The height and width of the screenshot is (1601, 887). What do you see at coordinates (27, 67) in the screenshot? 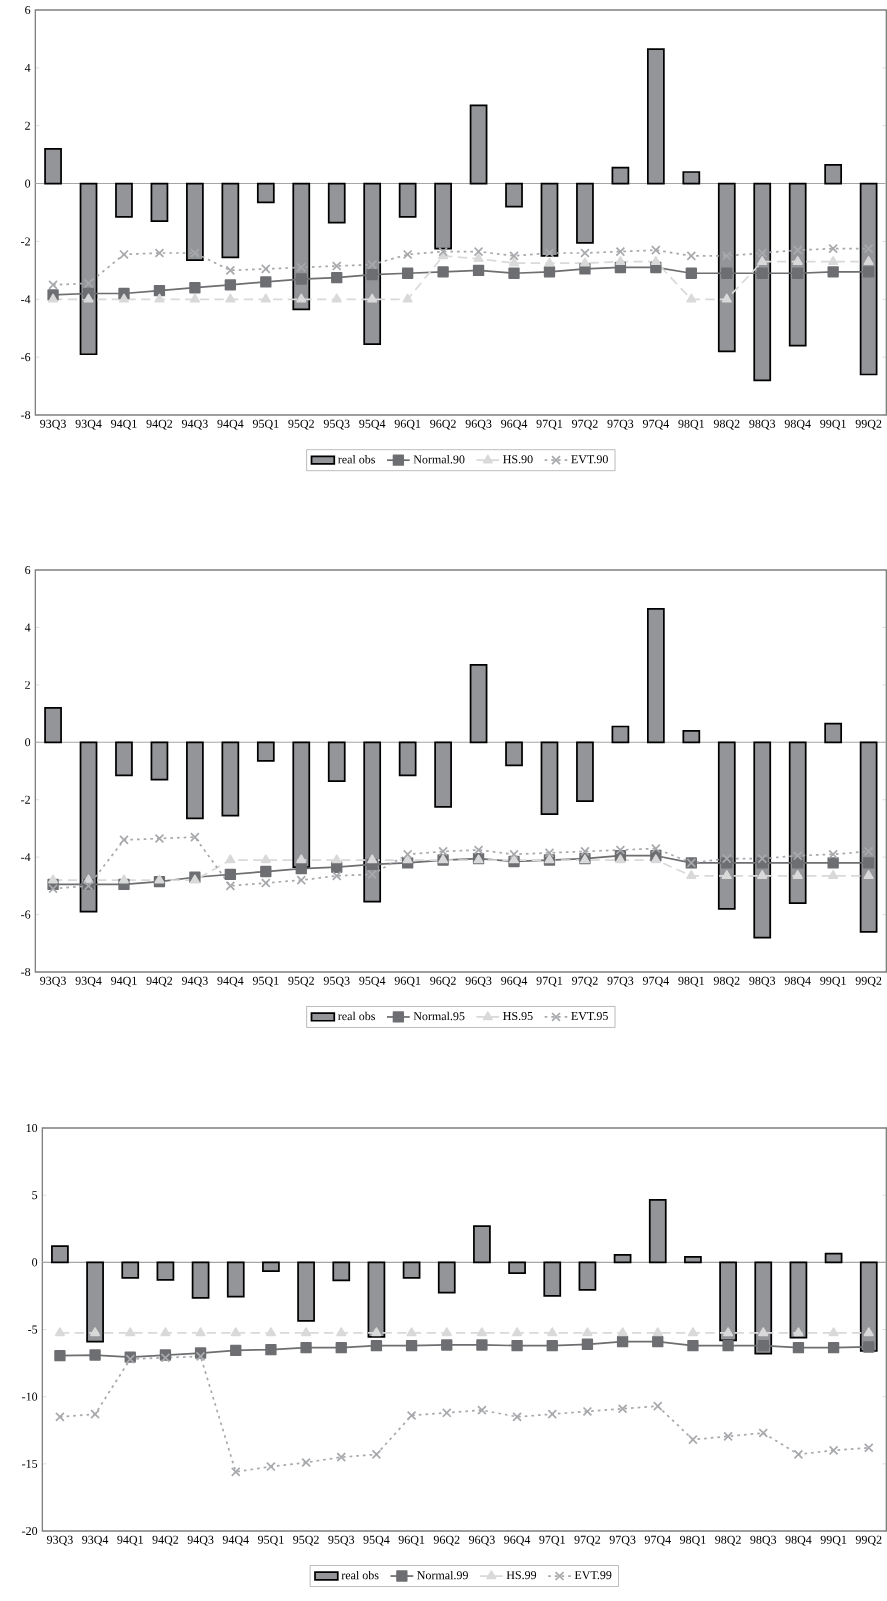
I see `y-tick-label: 4` at bounding box center [27, 67].